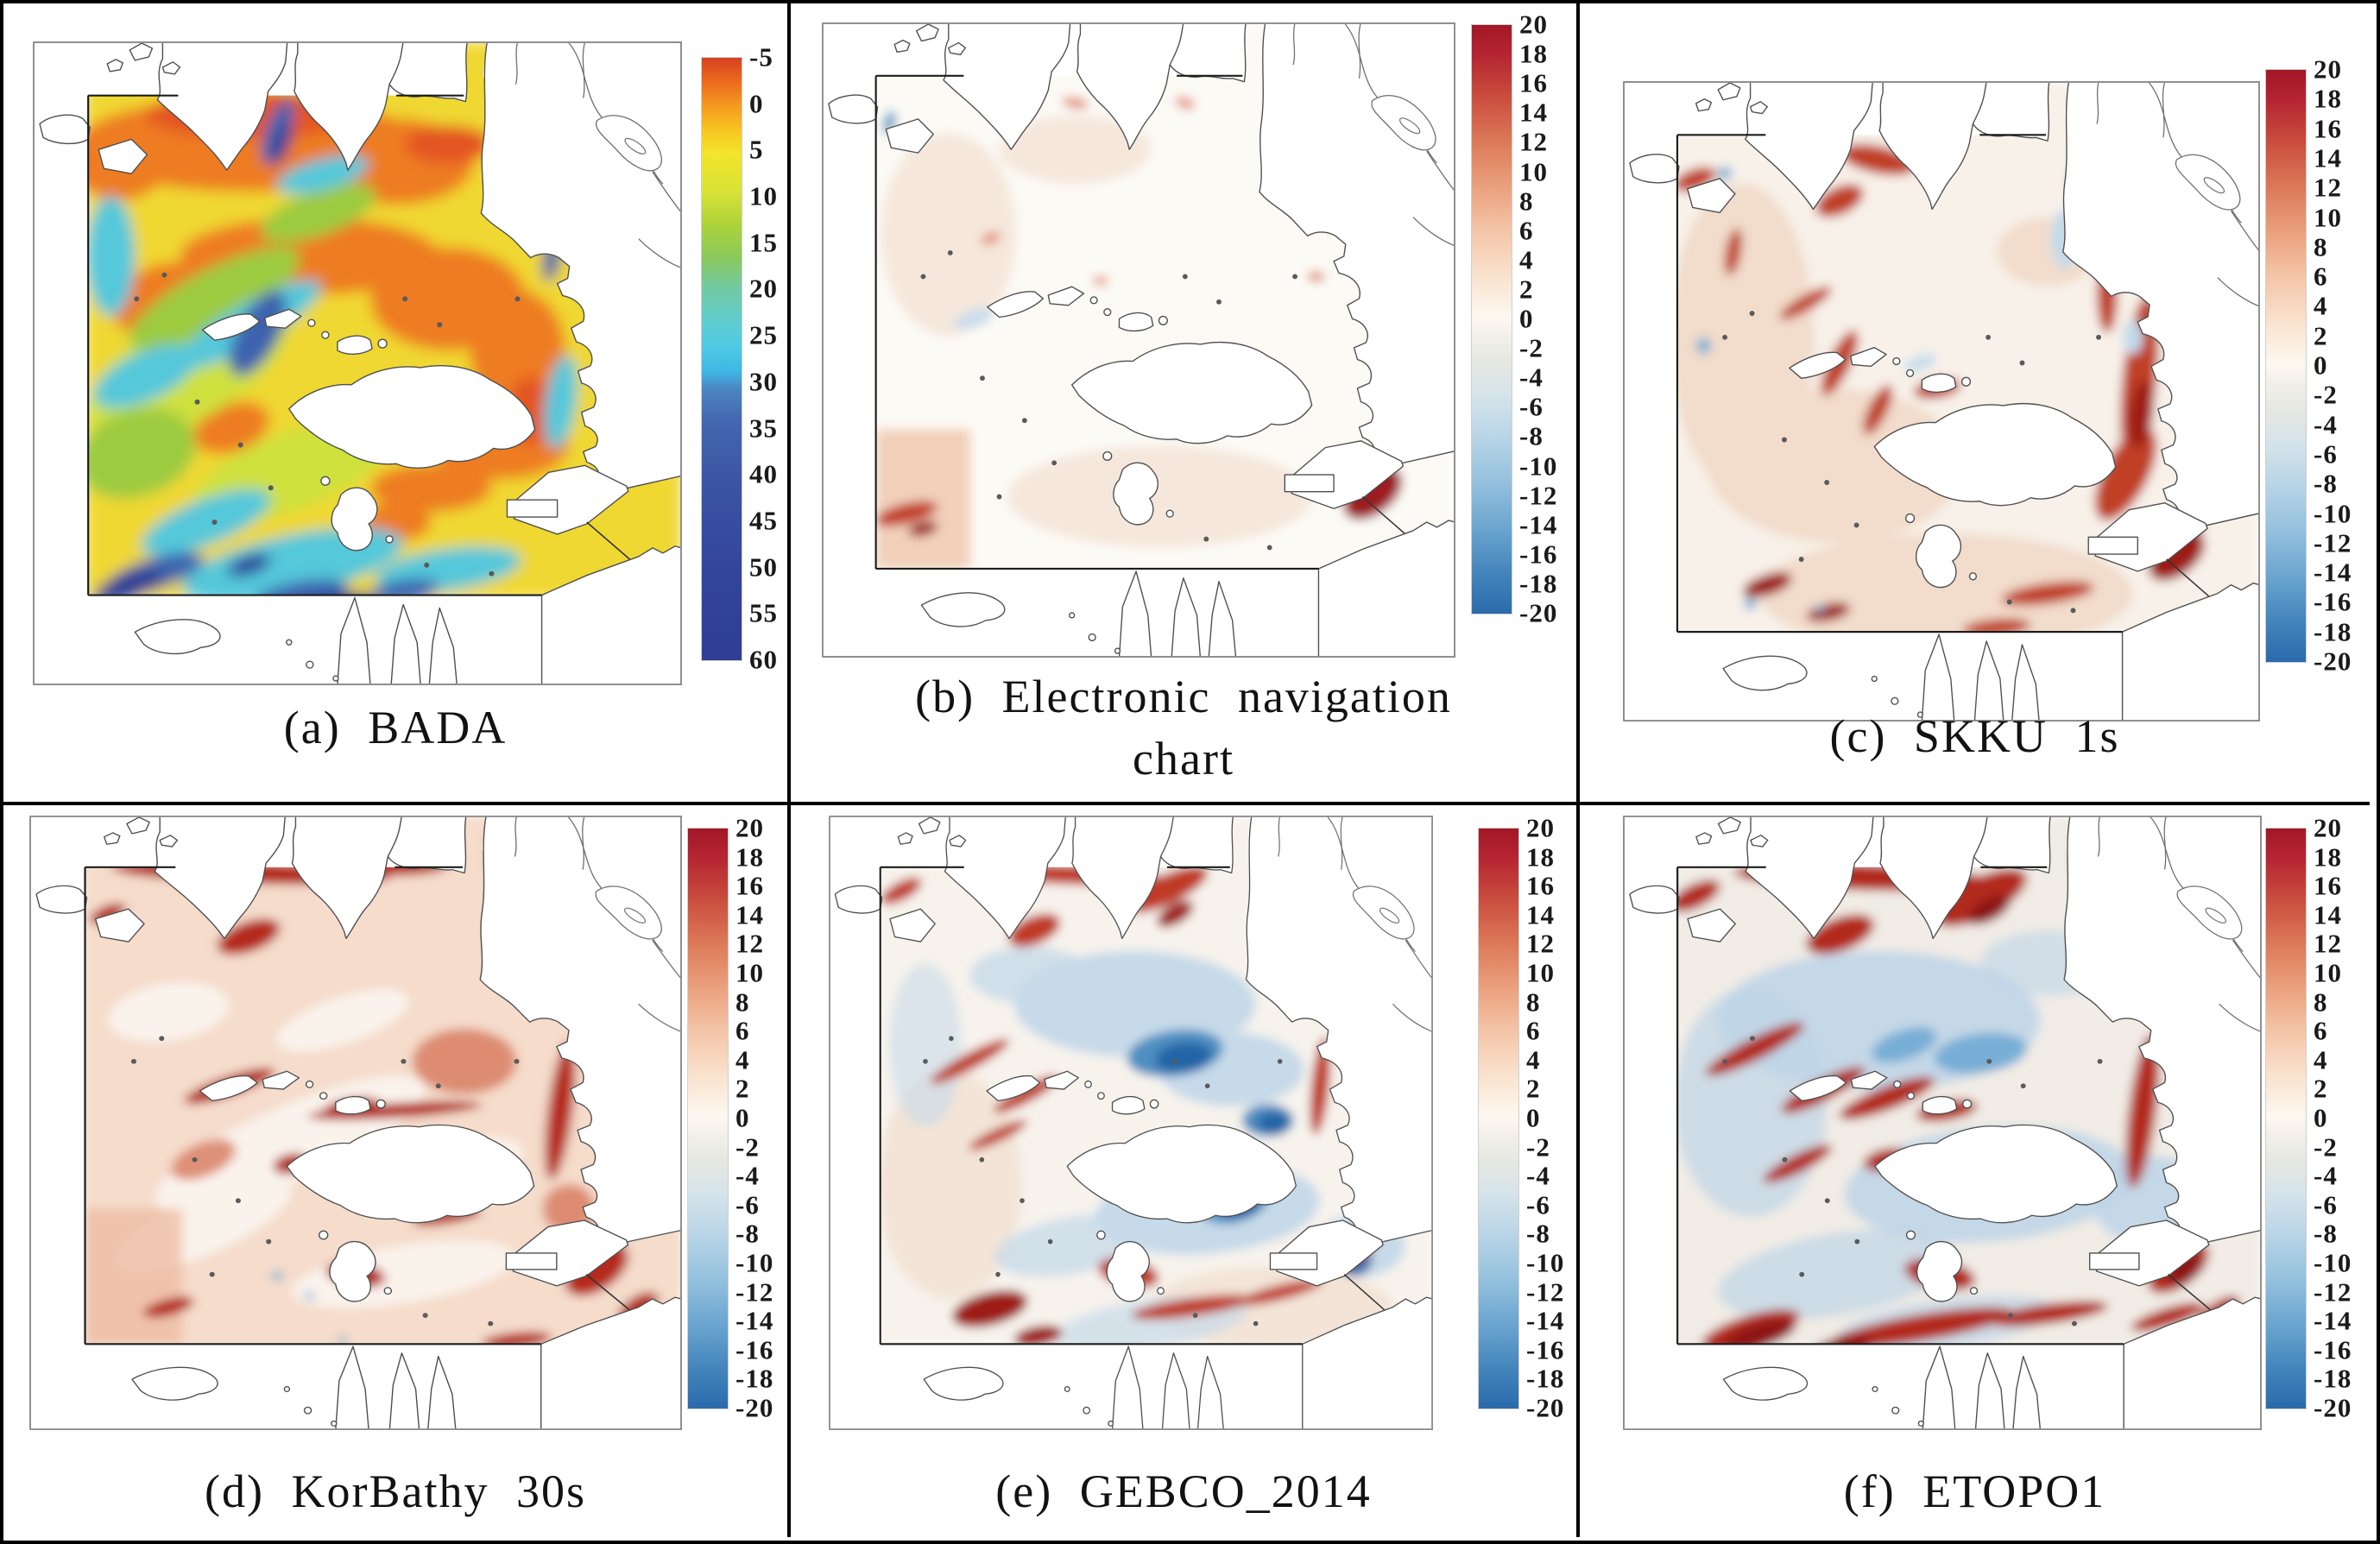 Image resolution: width=2380 pixels, height=1544 pixels. Describe the element at coordinates (396, 1491) in the screenshot. I see `caption-d: (d) KorBathy 30s` at that location.